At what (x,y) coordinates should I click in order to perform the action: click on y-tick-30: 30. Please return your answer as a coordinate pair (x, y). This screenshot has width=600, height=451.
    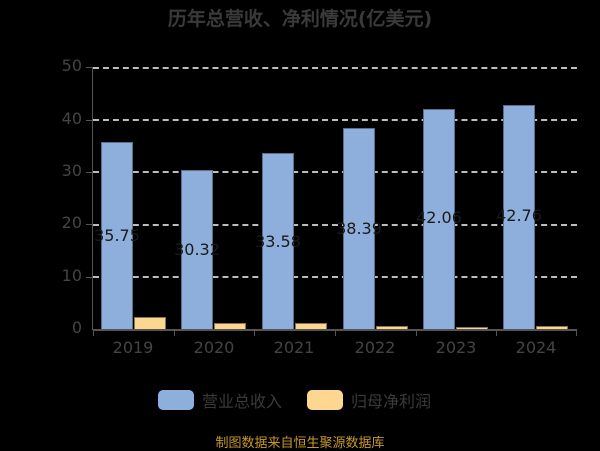
    Looking at the image, I should click on (71, 170).